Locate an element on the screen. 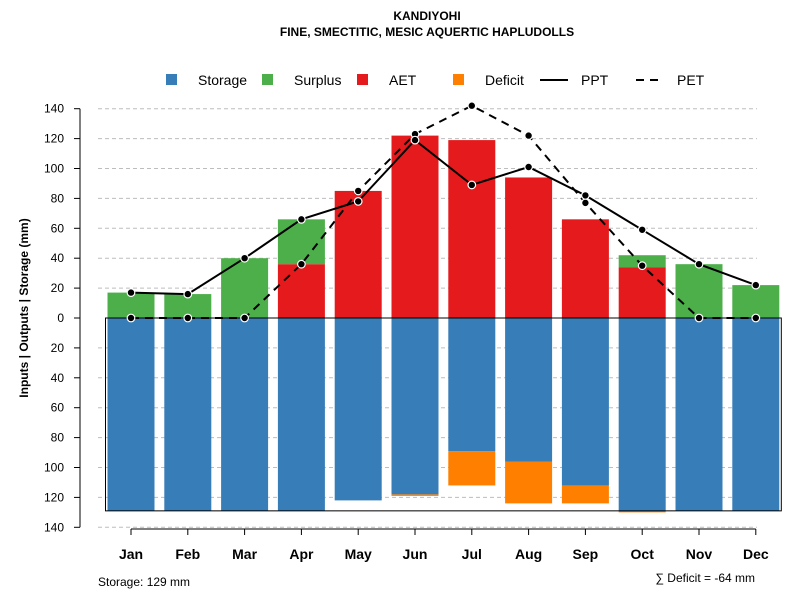 The image size is (800, 600). y-tick-label: 0 is located at coordinates (60, 318).